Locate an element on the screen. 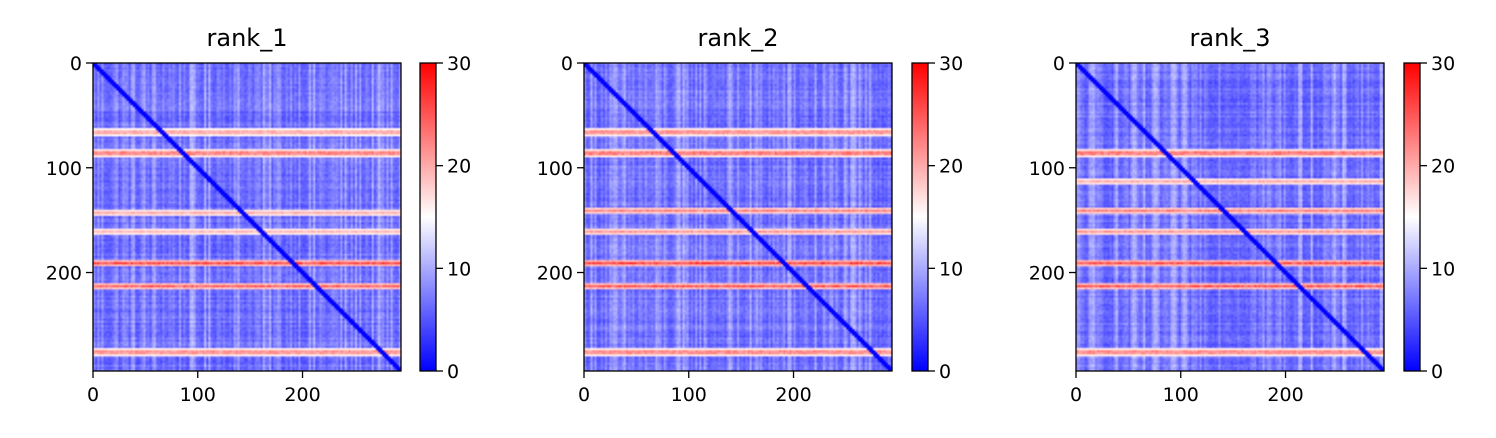  chart-title: rank_3 is located at coordinates (1230, 38).